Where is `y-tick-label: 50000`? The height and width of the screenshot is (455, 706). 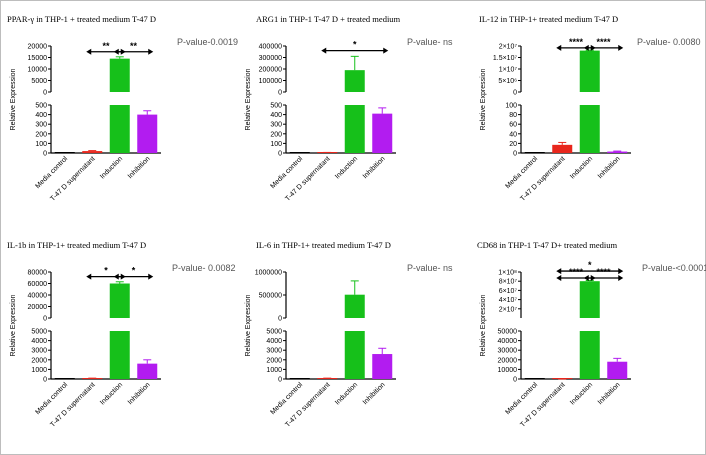 y-tick-label: 50000 is located at coordinates (508, 332).